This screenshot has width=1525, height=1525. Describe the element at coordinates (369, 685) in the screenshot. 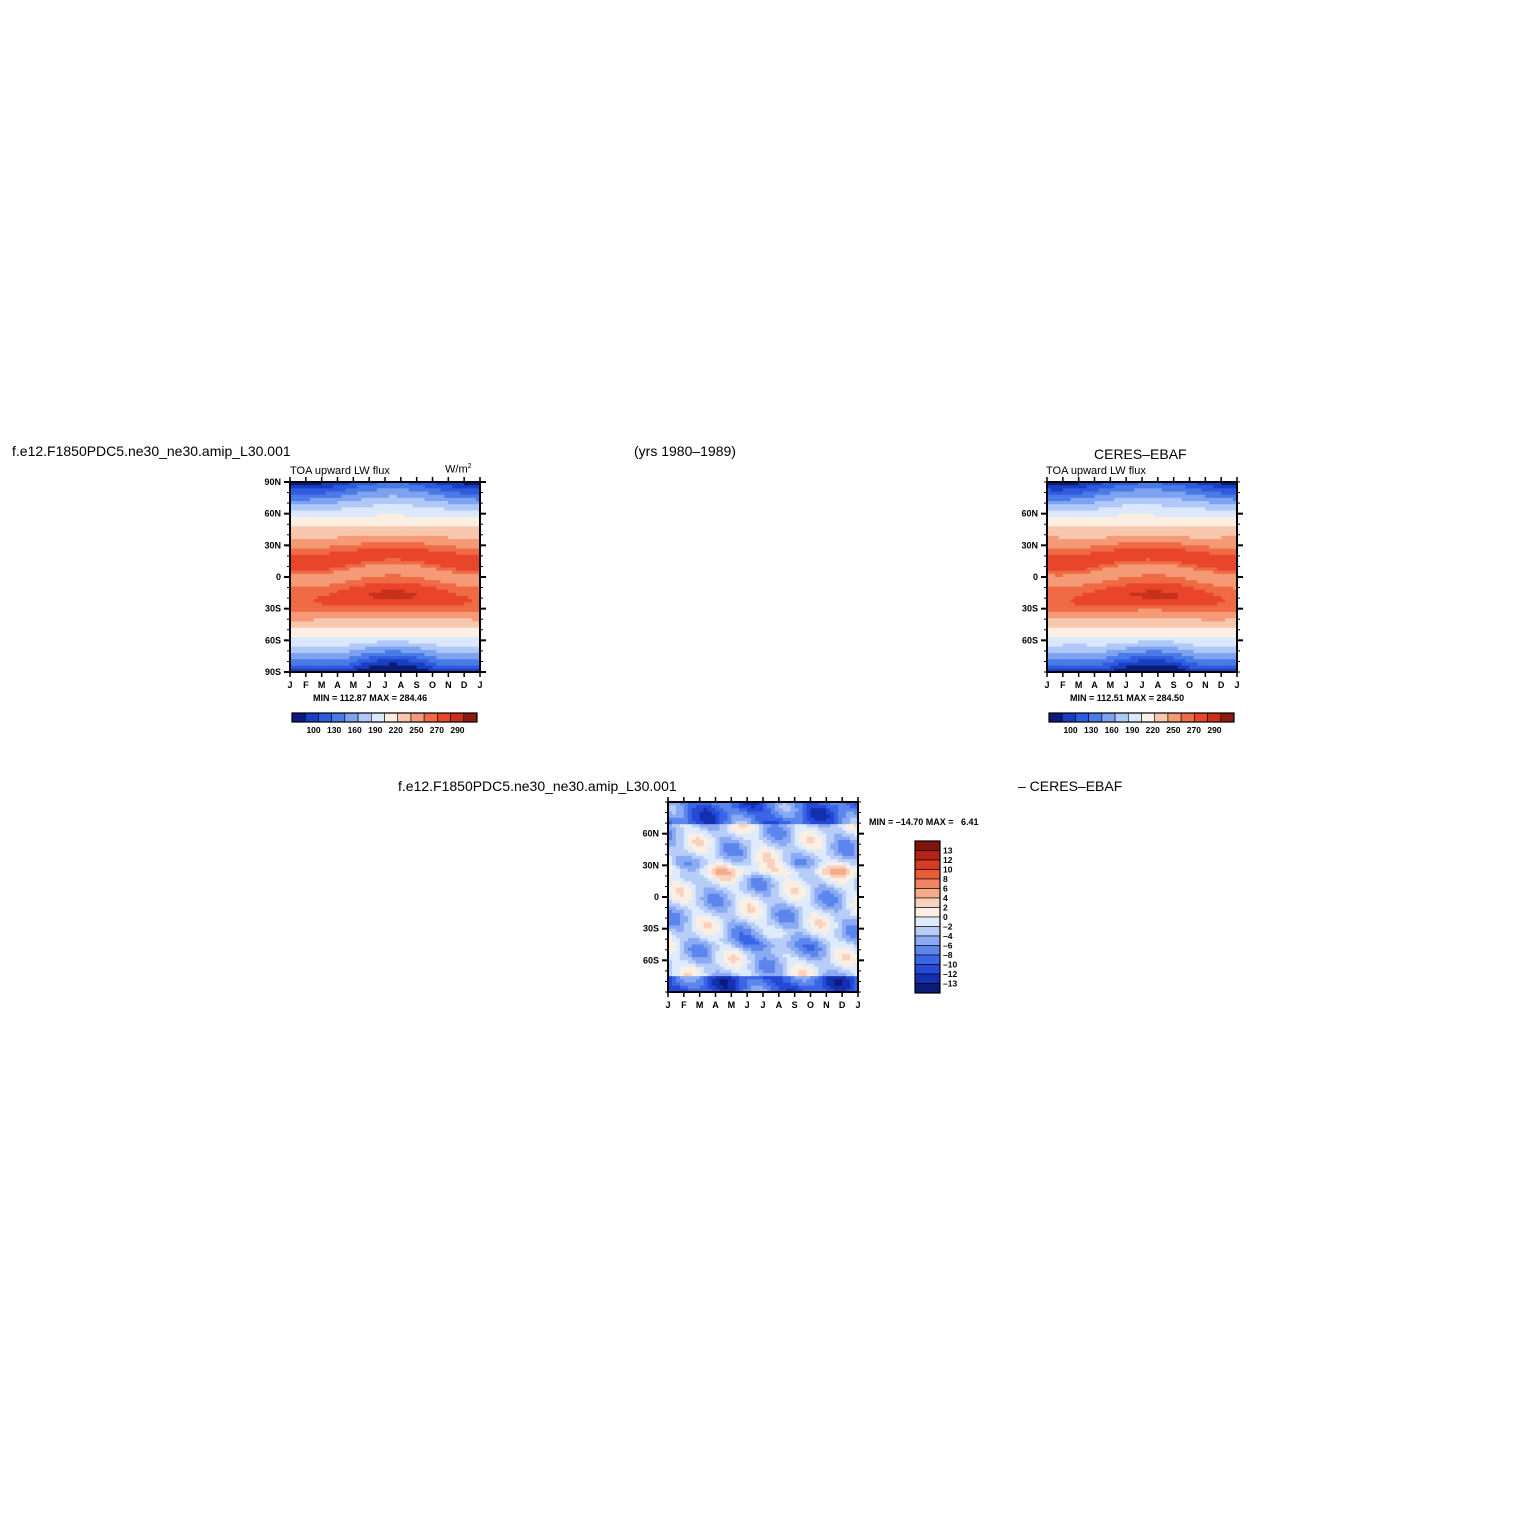

I see `x-tick-label: J` at that location.